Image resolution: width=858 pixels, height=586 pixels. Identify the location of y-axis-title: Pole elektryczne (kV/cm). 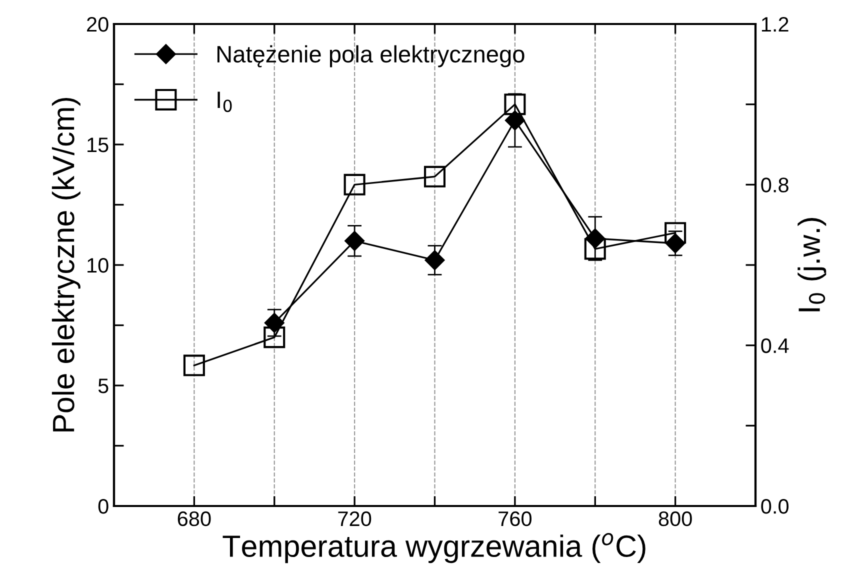
(66, 265).